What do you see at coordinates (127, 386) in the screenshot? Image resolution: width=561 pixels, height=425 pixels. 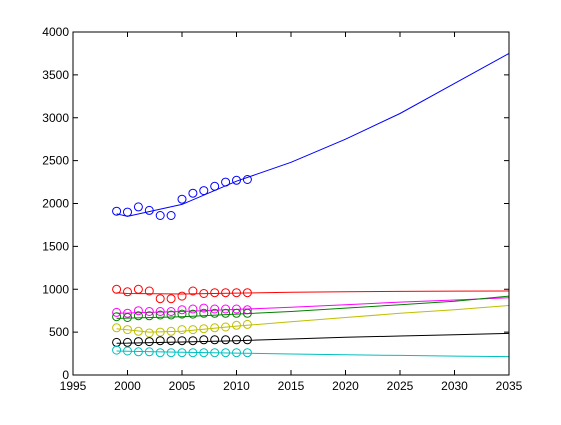 I see `x-tick-label: 2000` at bounding box center [127, 386].